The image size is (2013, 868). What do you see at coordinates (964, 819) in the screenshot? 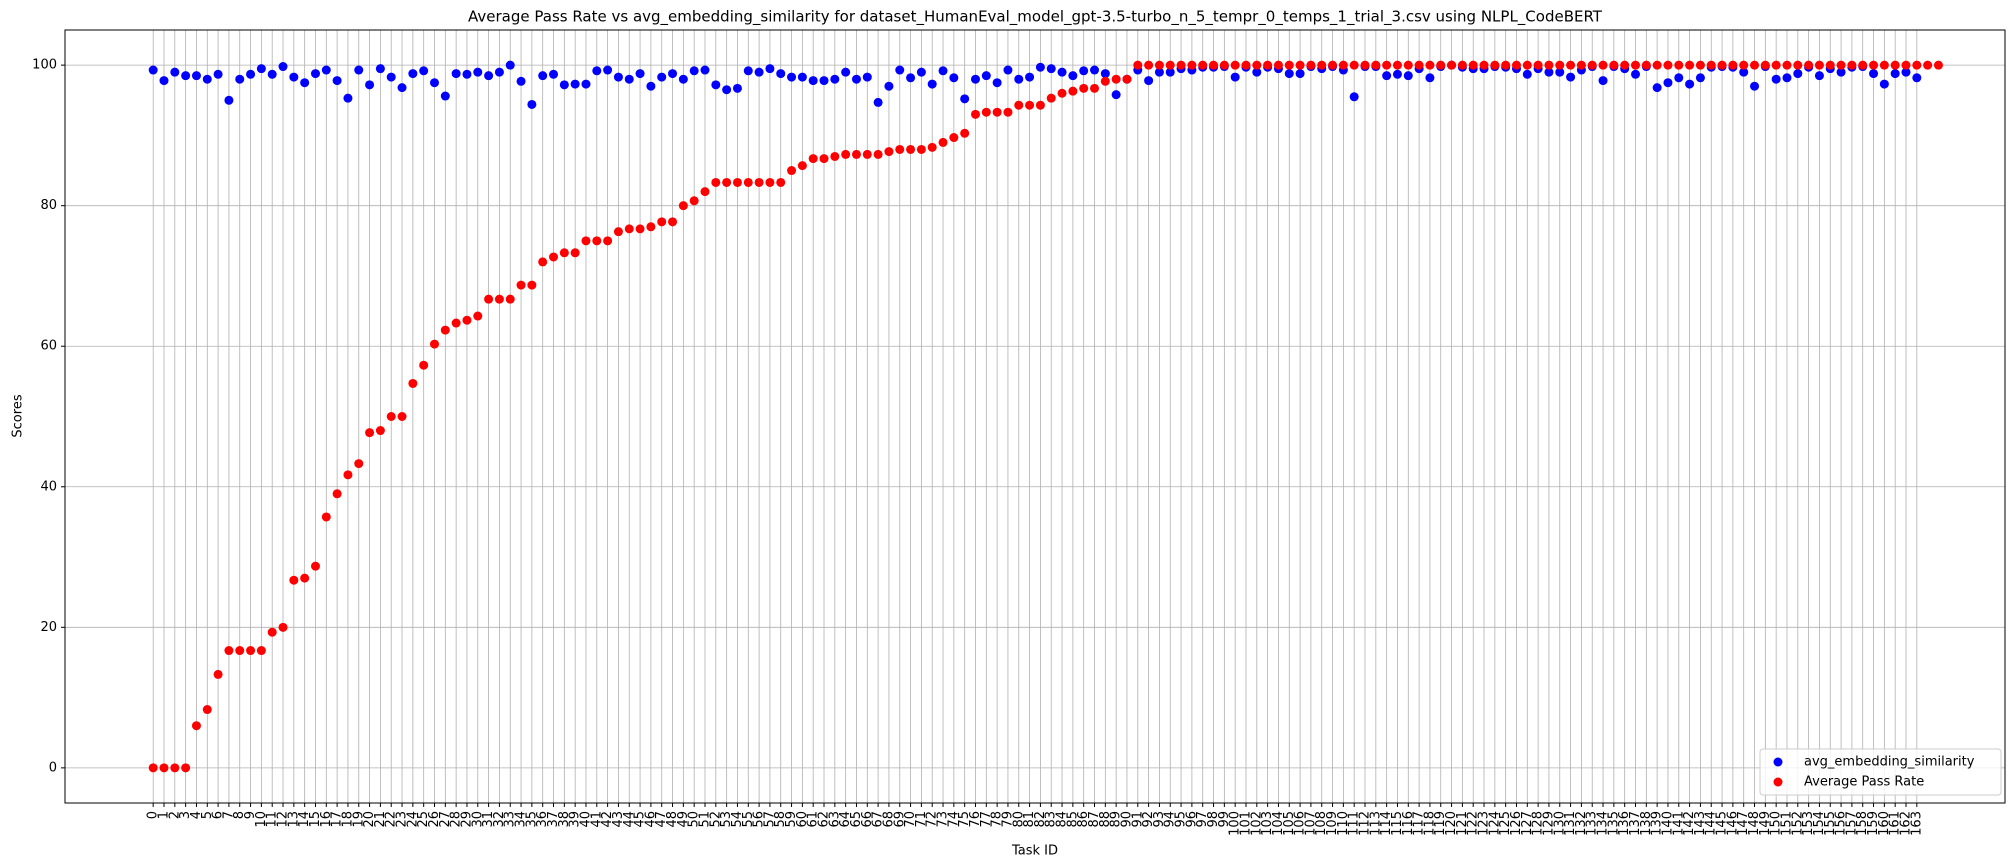
I see `x-tick-label: 75` at bounding box center [964, 819].